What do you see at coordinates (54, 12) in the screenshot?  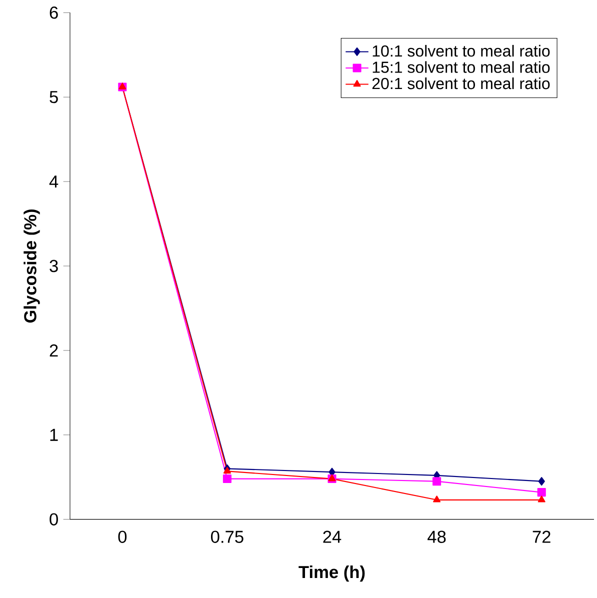 I see `y-tick-label: 6` at bounding box center [54, 12].